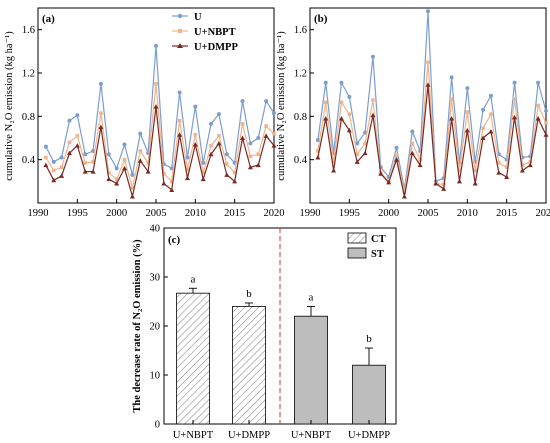 This screenshot has height=443, width=550. I want to click on panel-a-y-tick-label: 0.4, so click(29, 160).